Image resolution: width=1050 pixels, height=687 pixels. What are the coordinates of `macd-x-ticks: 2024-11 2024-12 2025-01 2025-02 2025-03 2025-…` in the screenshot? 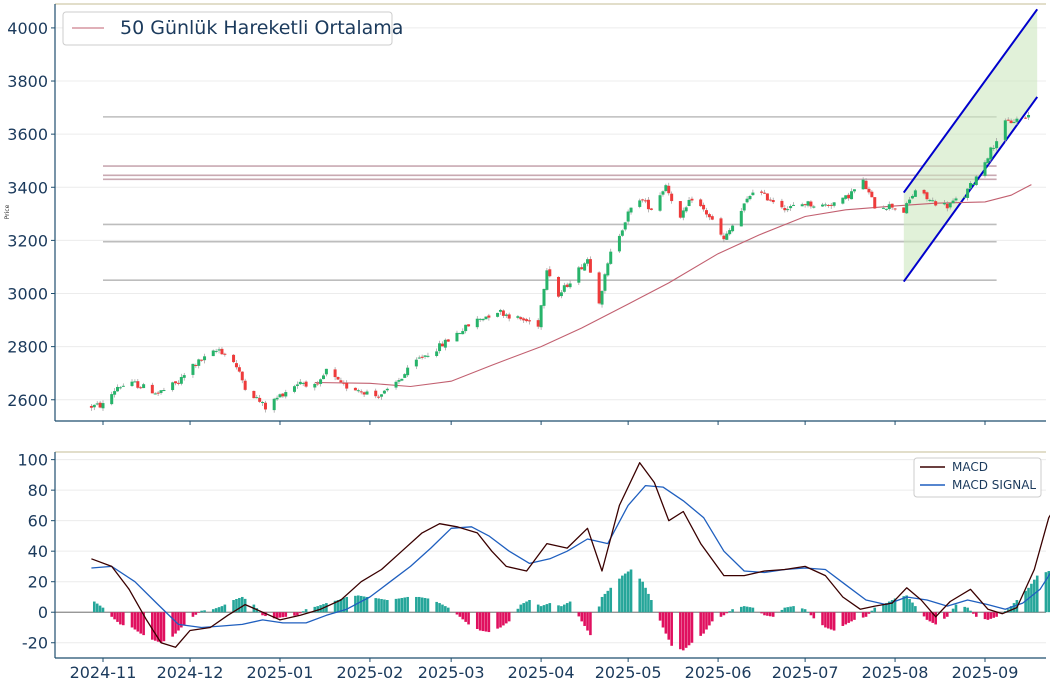 It's located at (544, 670).